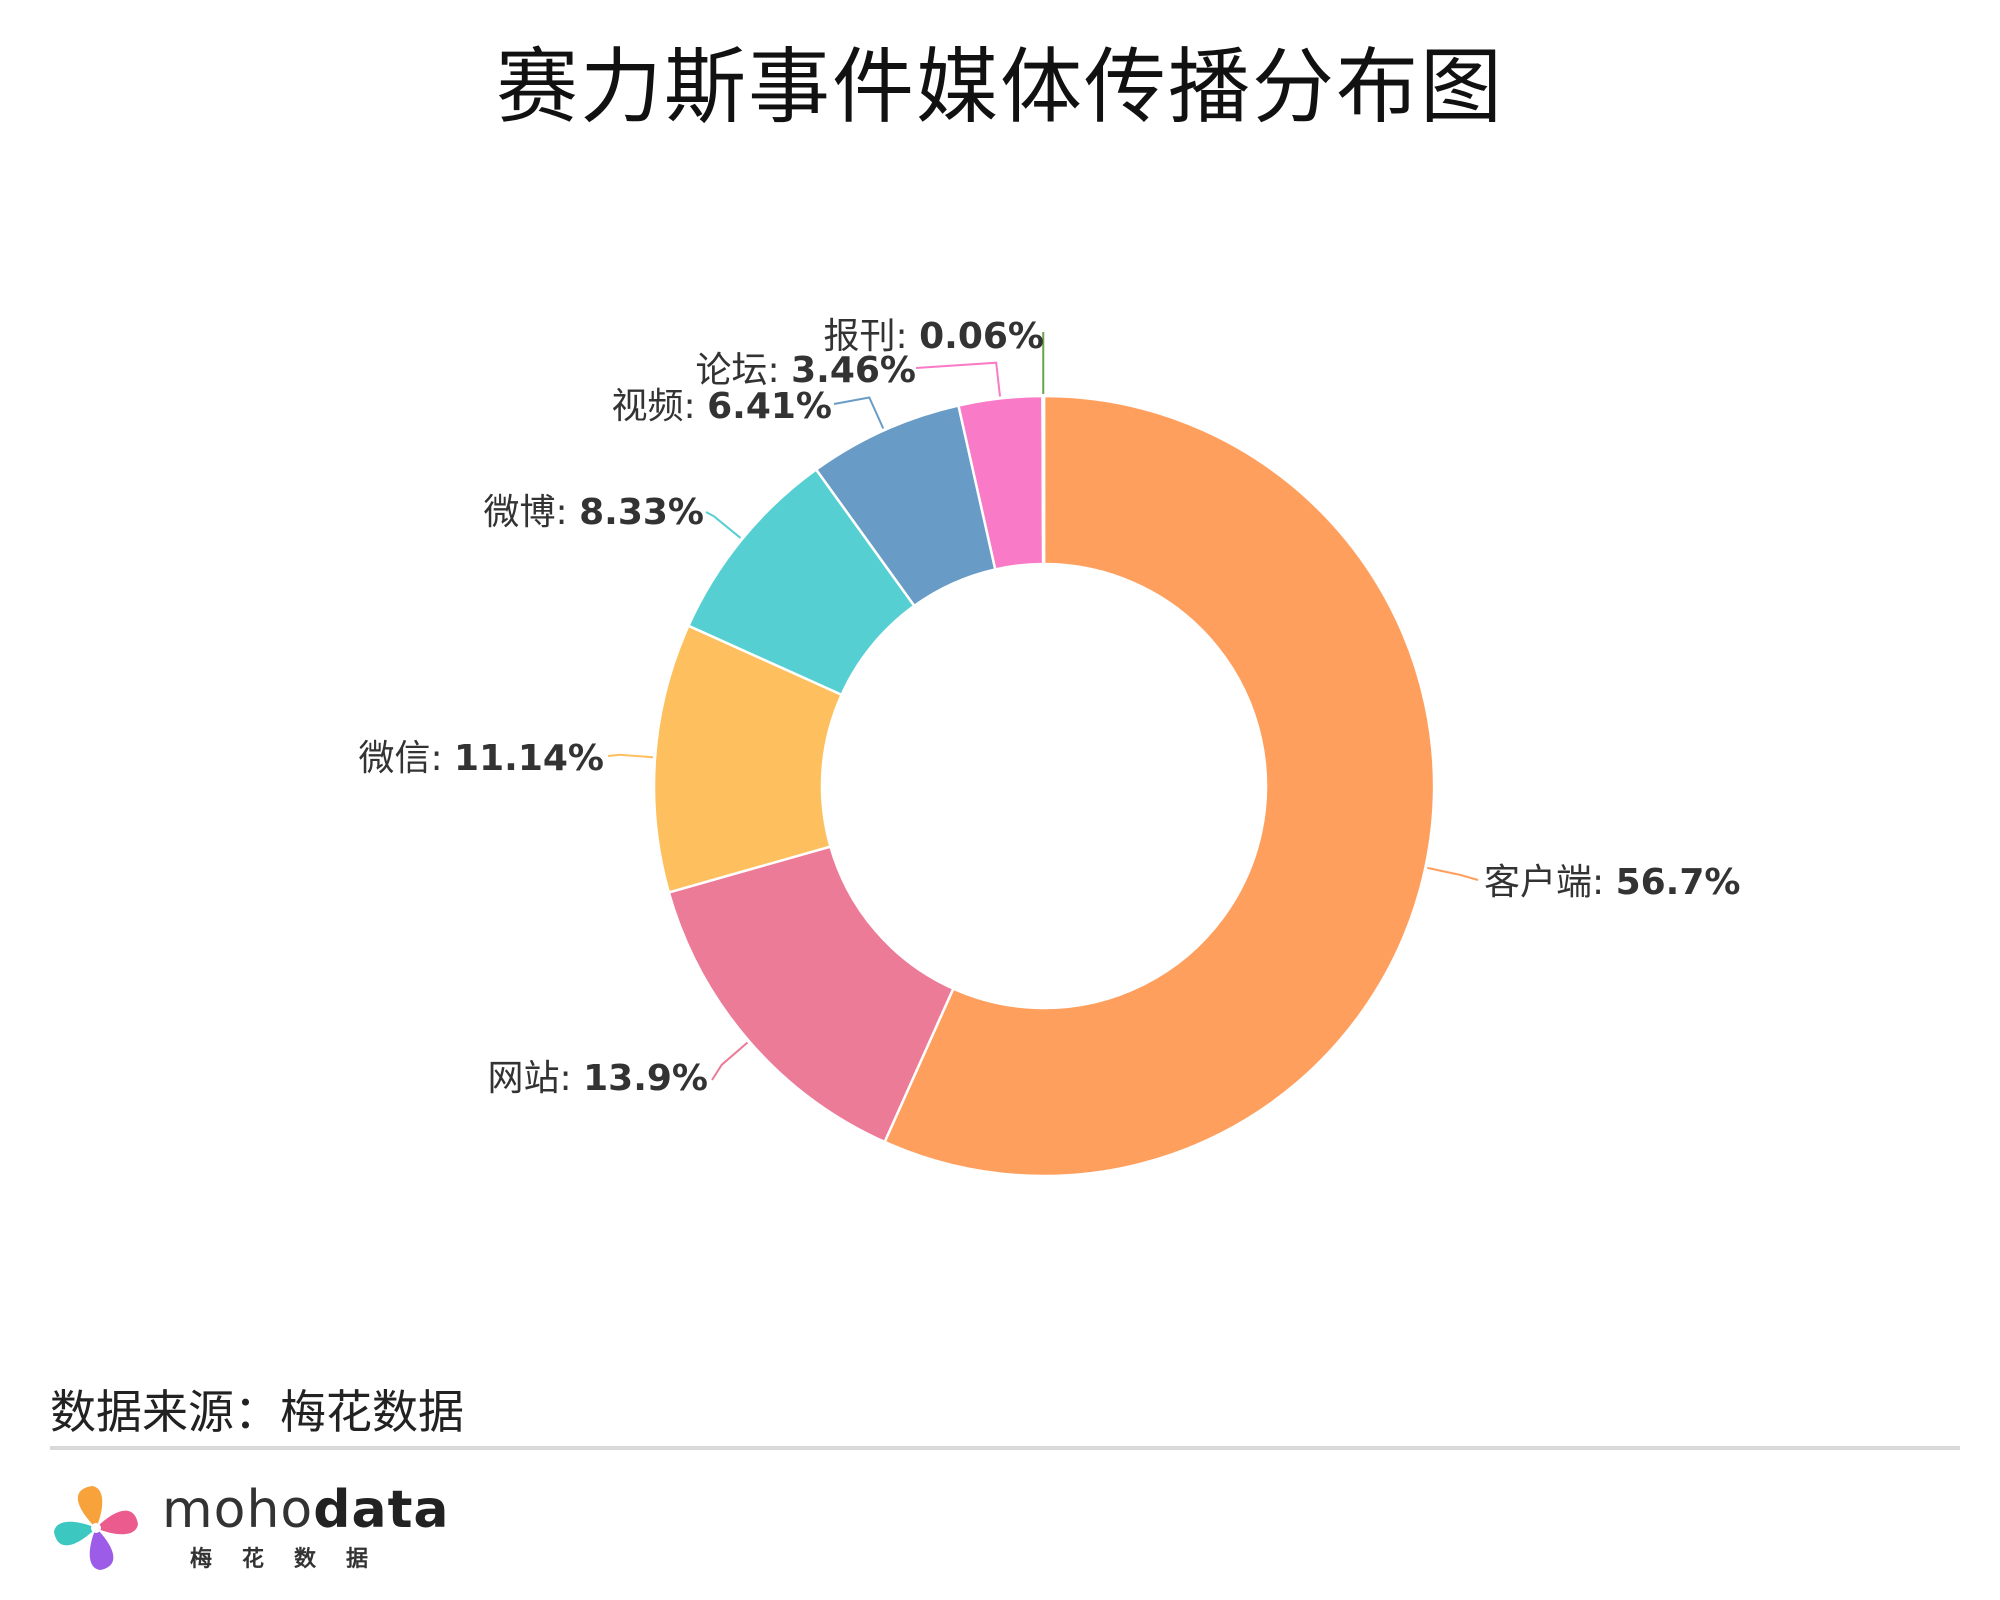 The width and height of the screenshot is (2000, 1600). Describe the element at coordinates (645, 1078) in the screenshot. I see `slice-label-value: 13.9%` at that location.